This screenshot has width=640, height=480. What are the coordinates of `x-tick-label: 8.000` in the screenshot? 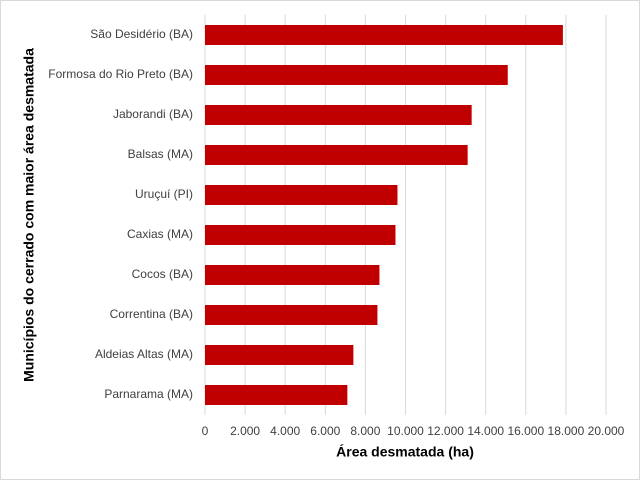 It's located at (365, 431).